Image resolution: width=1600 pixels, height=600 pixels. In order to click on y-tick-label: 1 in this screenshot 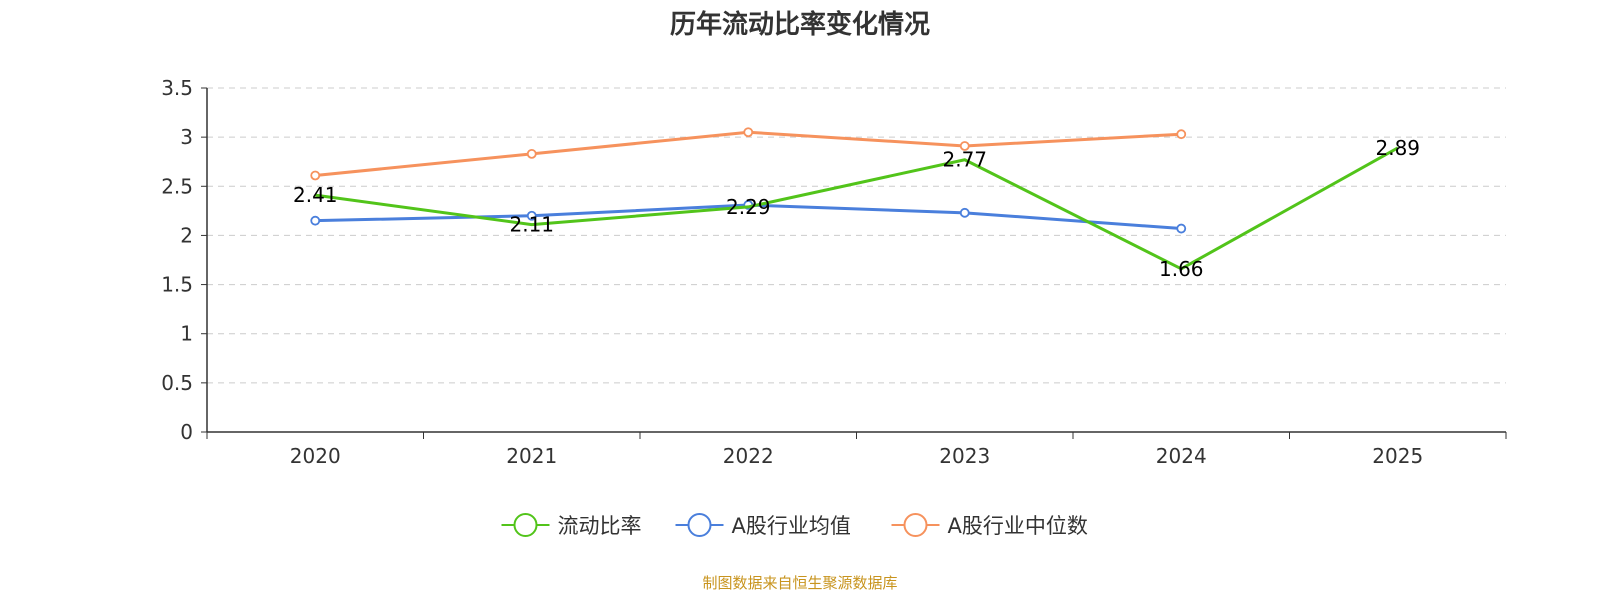, I will do `click(186, 334)`.